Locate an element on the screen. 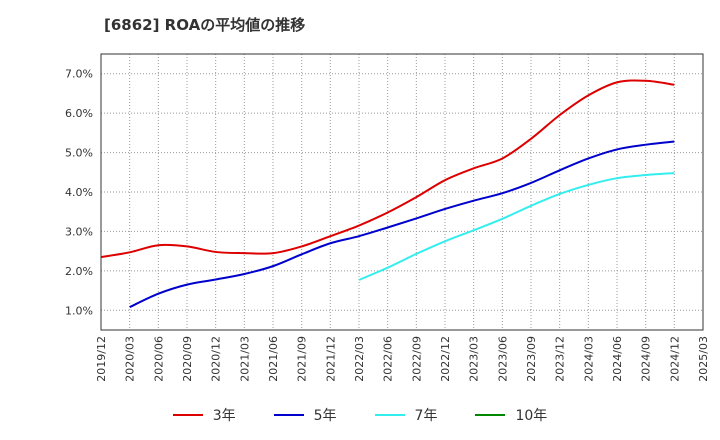 The image size is (720, 440). x-tick-label: 2023/09 is located at coordinates (531, 359).